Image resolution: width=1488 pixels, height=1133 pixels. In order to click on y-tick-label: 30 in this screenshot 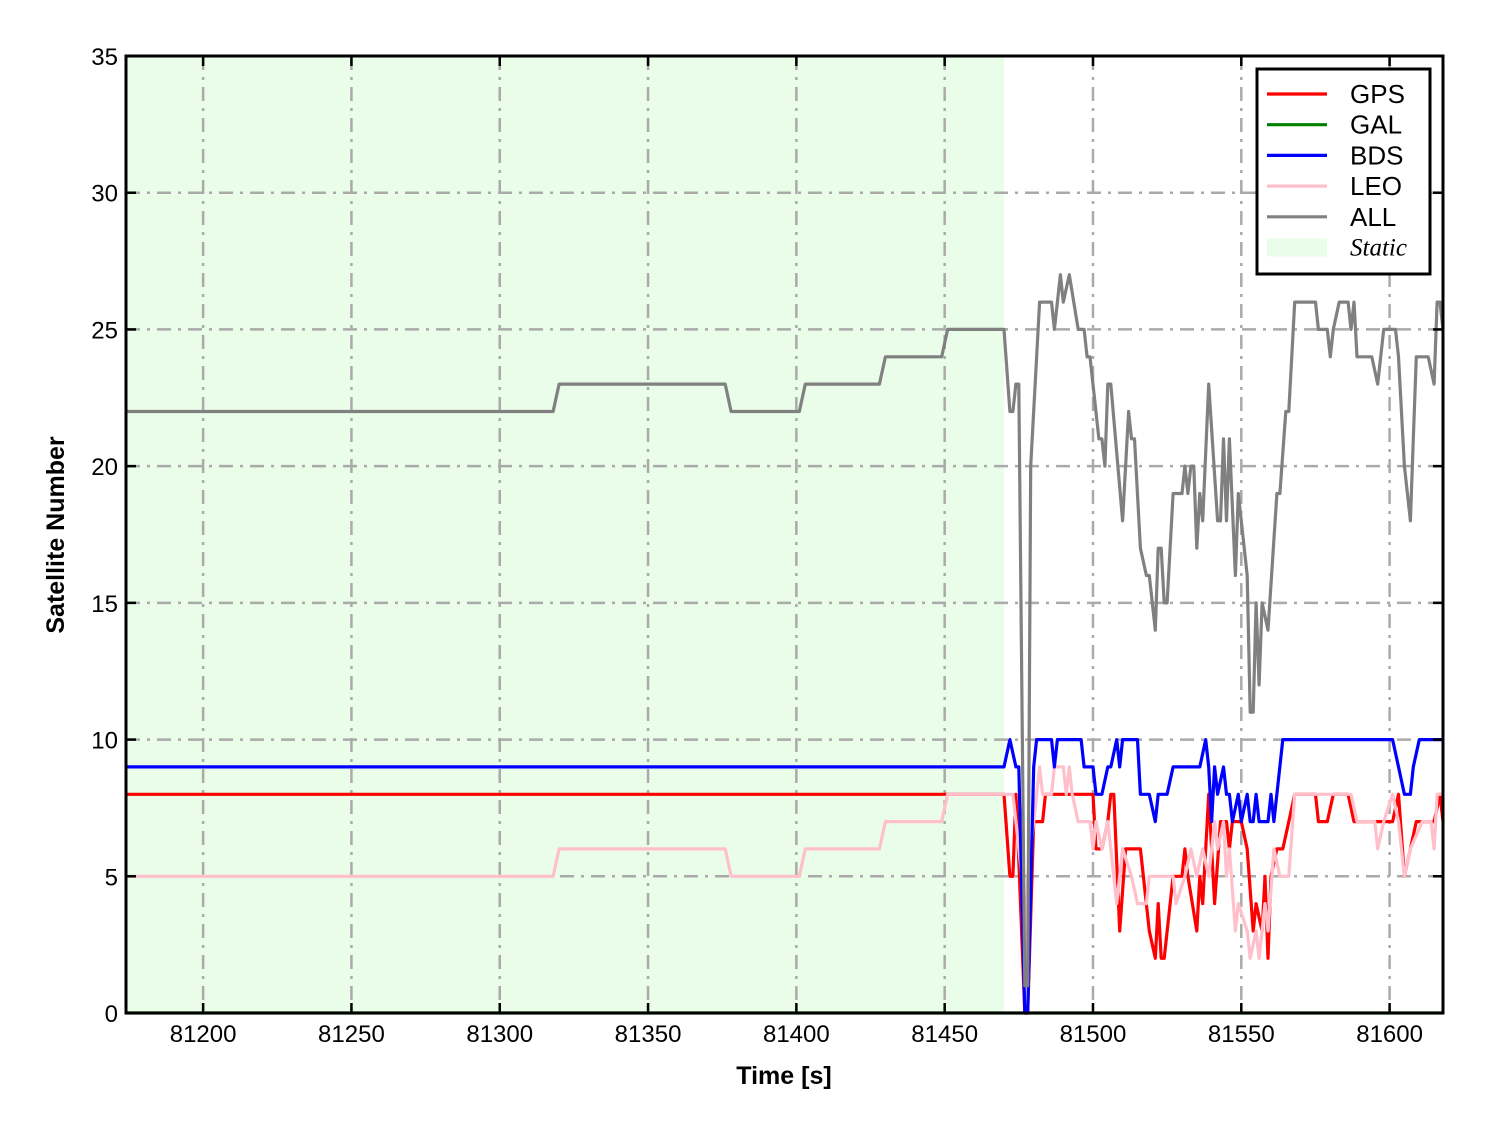, I will do `click(104, 194)`.